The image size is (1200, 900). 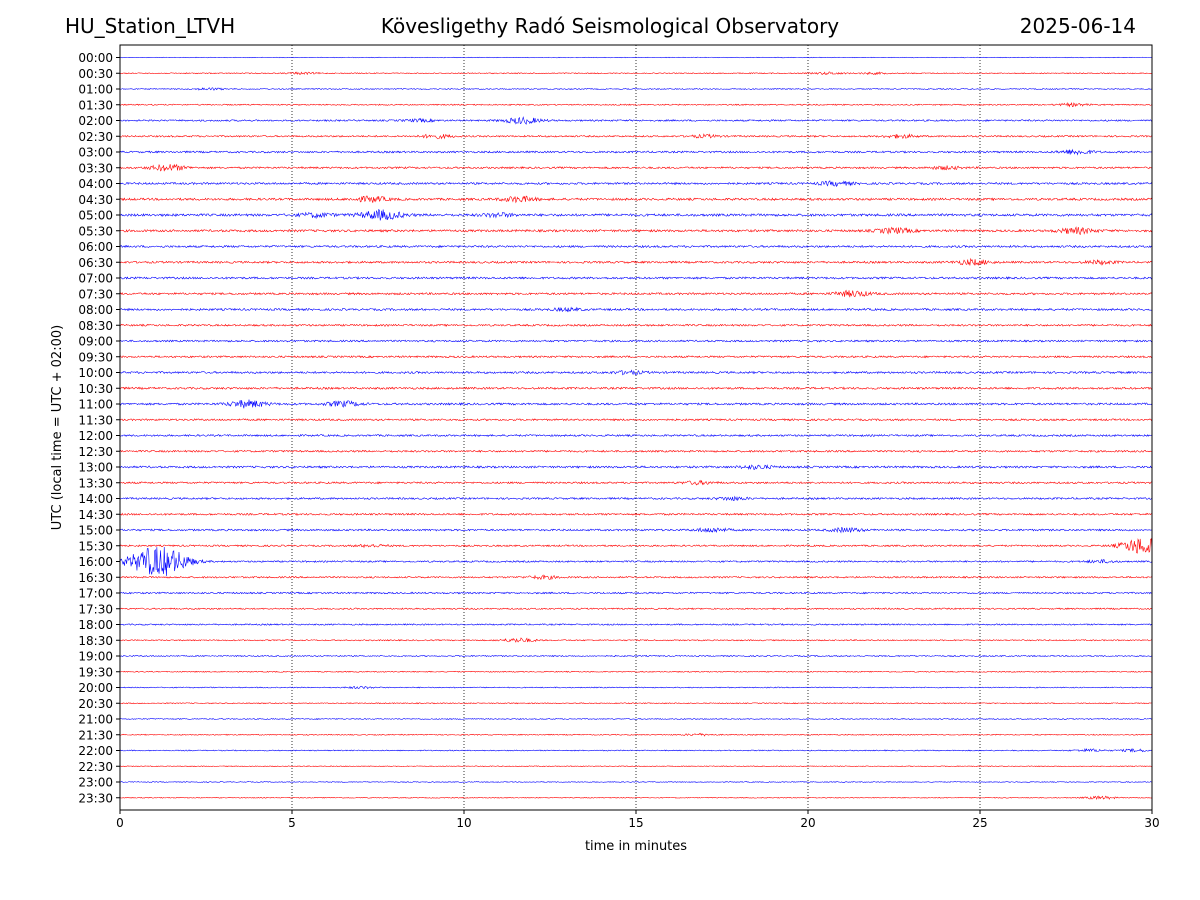 I want to click on y-tick-label: 16:30, so click(x=95, y=578).